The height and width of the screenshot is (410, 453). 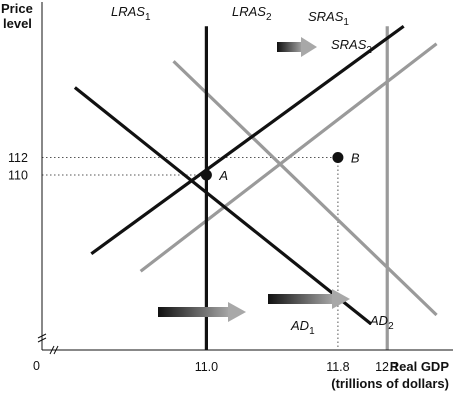 I want to click on y-tick-label: 112, so click(x=18, y=158).